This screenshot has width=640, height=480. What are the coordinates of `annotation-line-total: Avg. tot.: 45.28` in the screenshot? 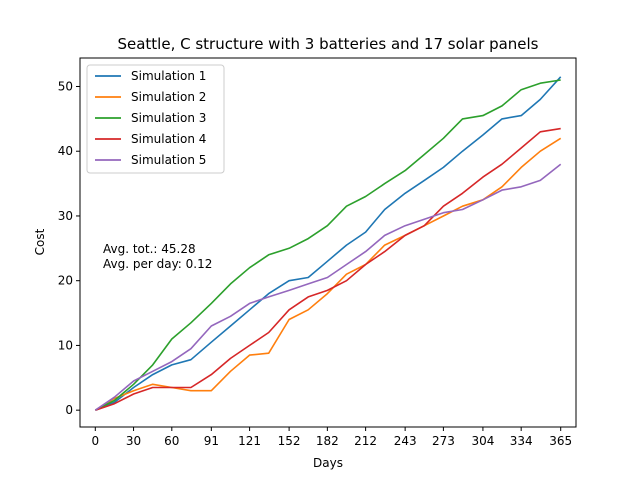 It's located at (149, 249).